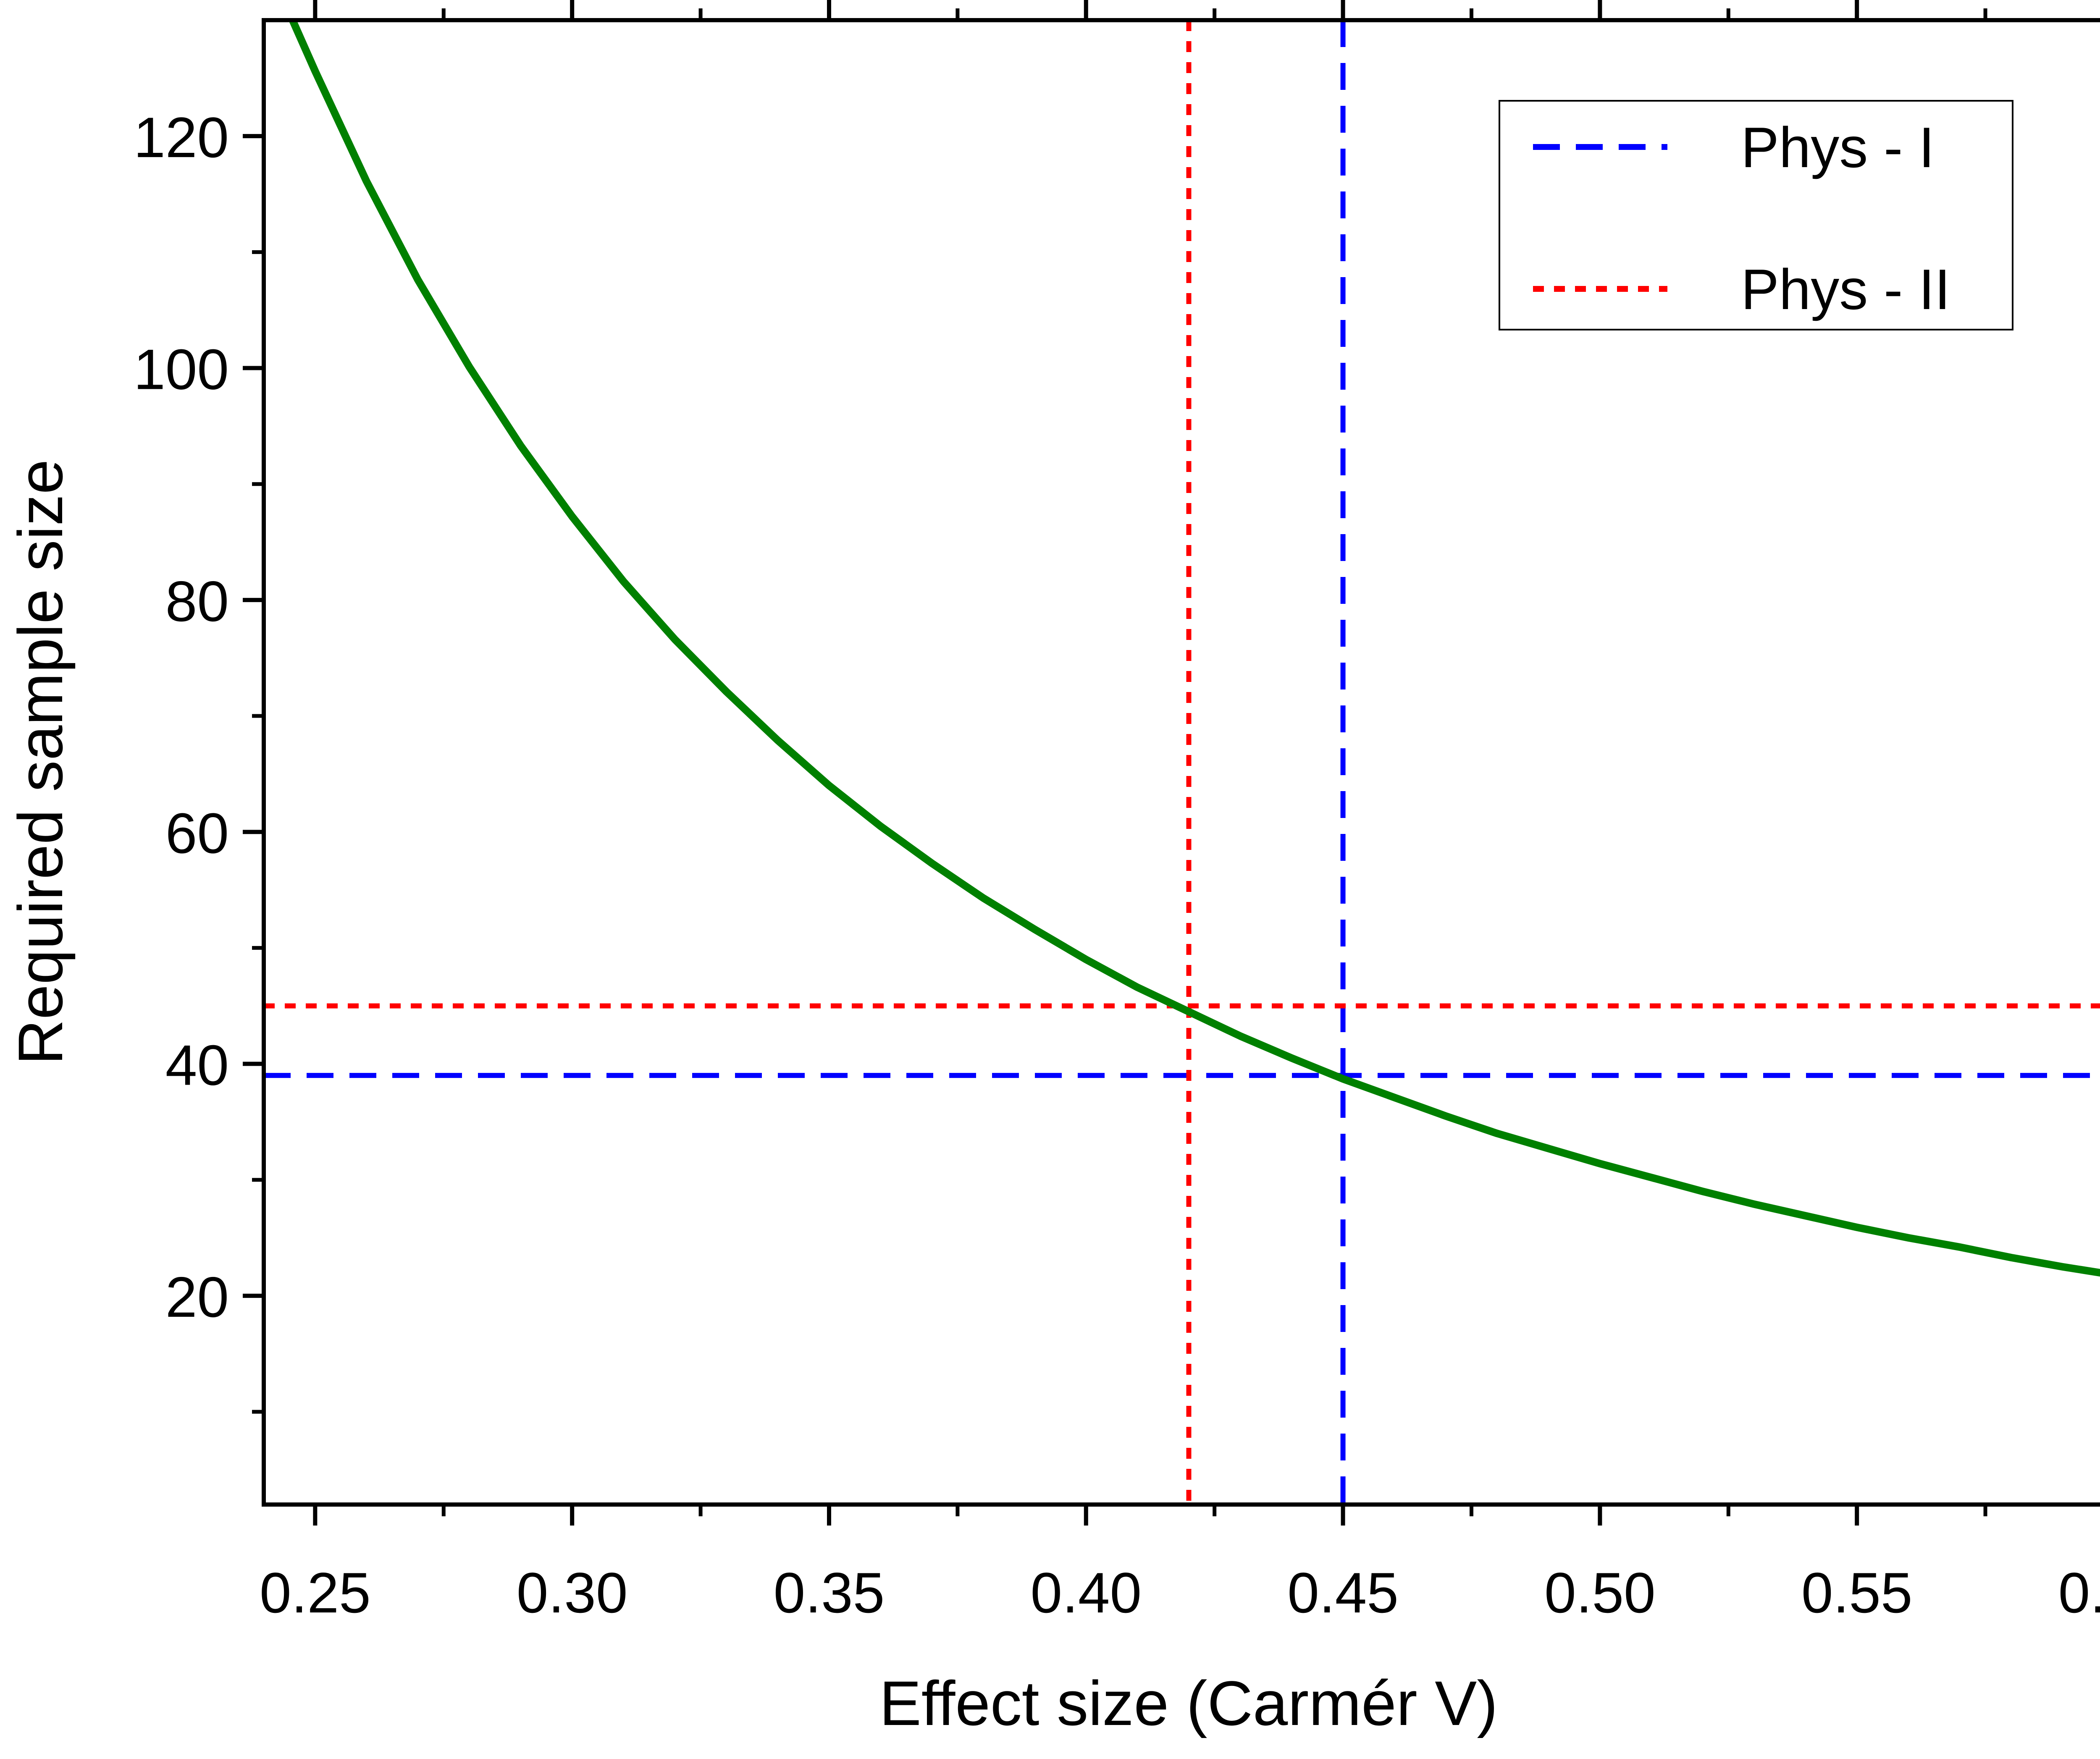  What do you see at coordinates (1845, 289) in the screenshot?
I see `legend-label-phys-ii: Phys - II` at bounding box center [1845, 289].